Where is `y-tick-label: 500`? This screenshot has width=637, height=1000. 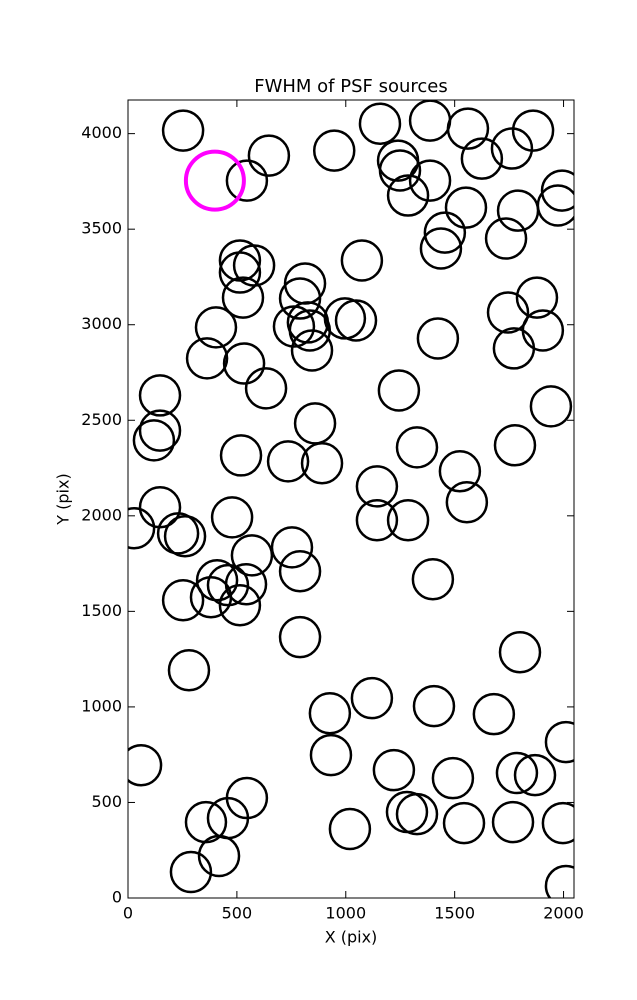
y-tick-label: 500 is located at coordinates (106, 801).